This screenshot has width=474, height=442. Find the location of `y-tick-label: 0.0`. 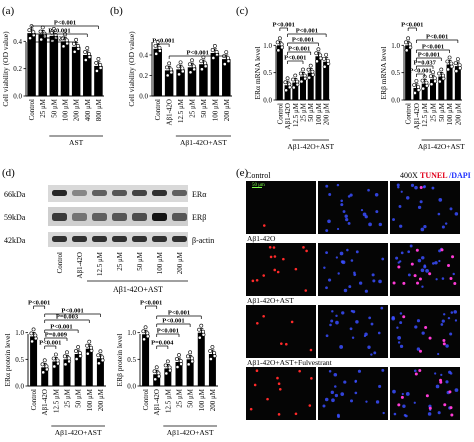

y-tick-label: 0.0 is located at coordinates (17, 97).